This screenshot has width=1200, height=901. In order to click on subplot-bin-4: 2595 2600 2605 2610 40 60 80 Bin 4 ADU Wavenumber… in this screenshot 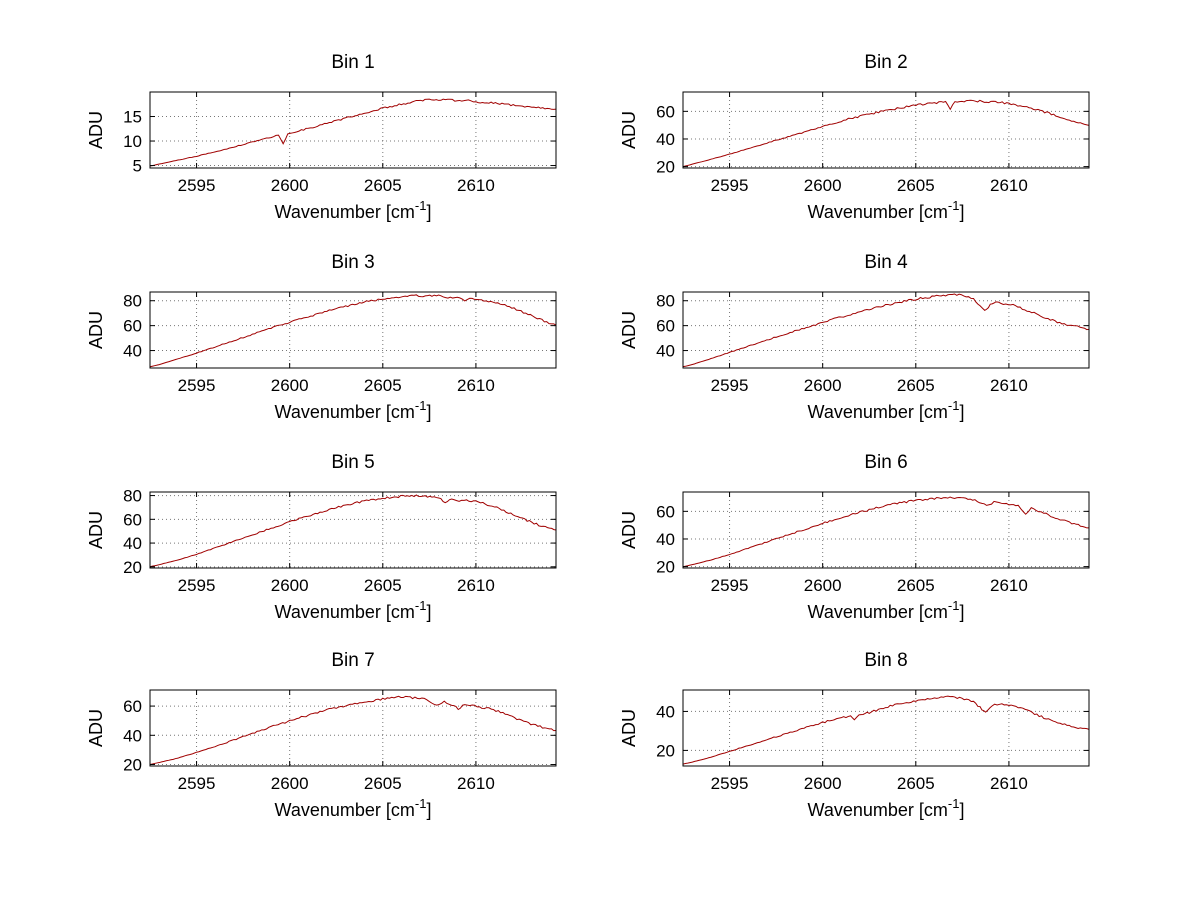, I will do `click(854, 337)`.